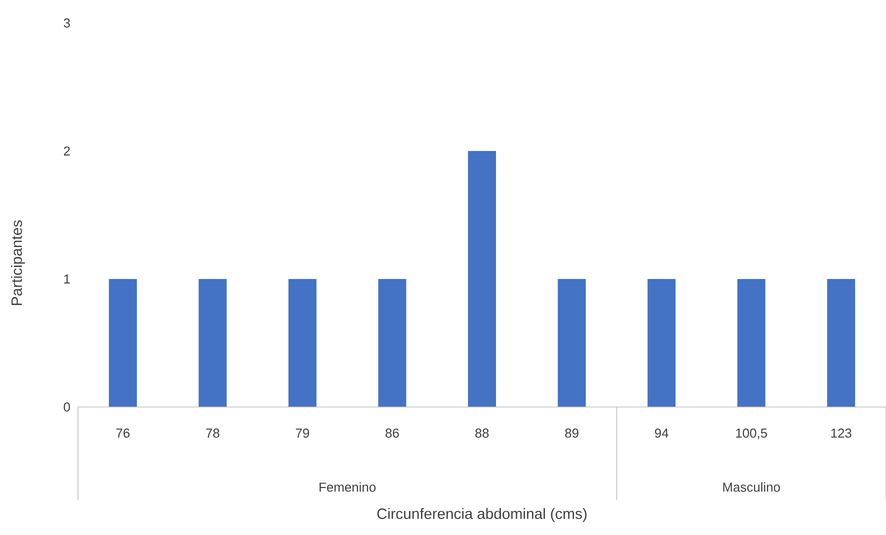 The width and height of the screenshot is (886, 535). I want to click on x-tick-label: 76, so click(123, 433).